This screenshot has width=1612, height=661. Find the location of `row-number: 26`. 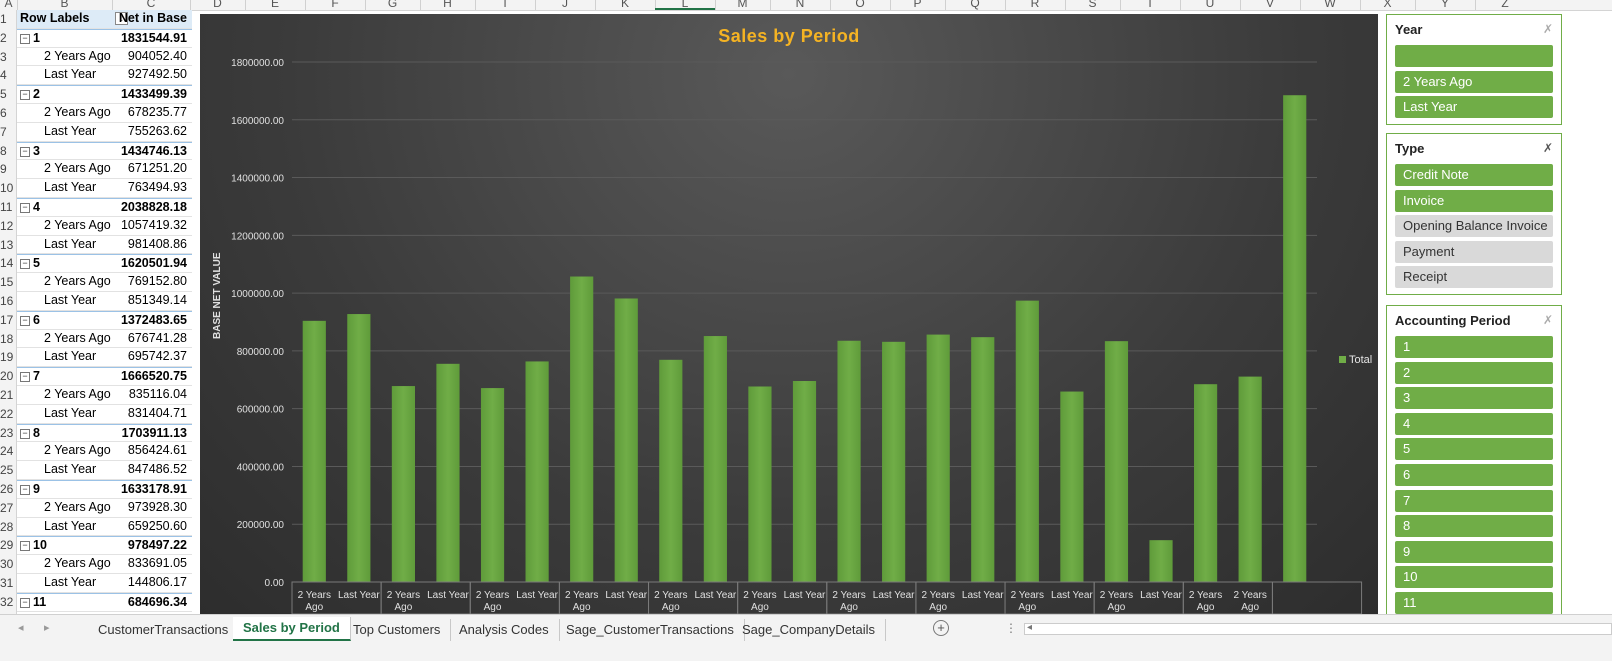

row-number: 26 is located at coordinates (7, 489).